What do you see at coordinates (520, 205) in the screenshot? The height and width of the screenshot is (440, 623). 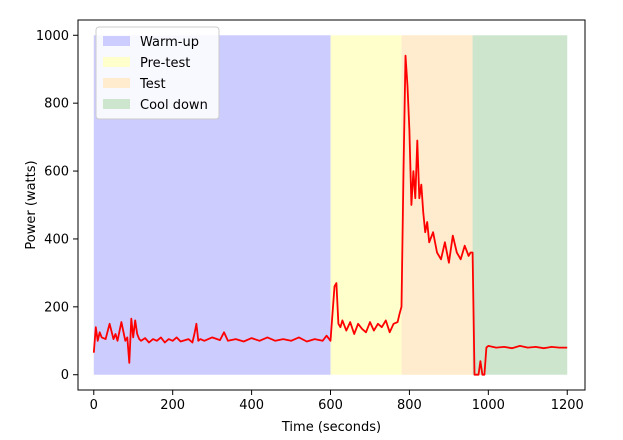 I see `phase-region-cool-down` at bounding box center [520, 205].